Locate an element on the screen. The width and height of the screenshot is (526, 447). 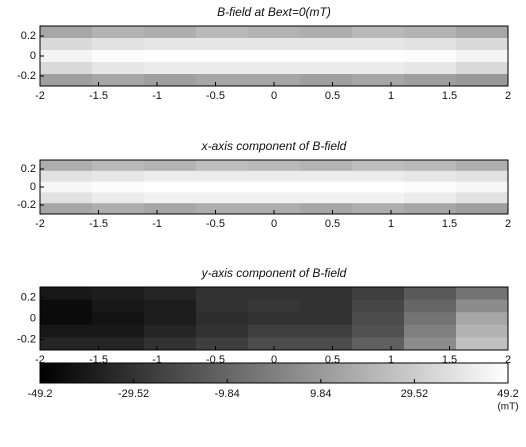
chart-title: x-axis component of B-field is located at coordinates (274, 146).